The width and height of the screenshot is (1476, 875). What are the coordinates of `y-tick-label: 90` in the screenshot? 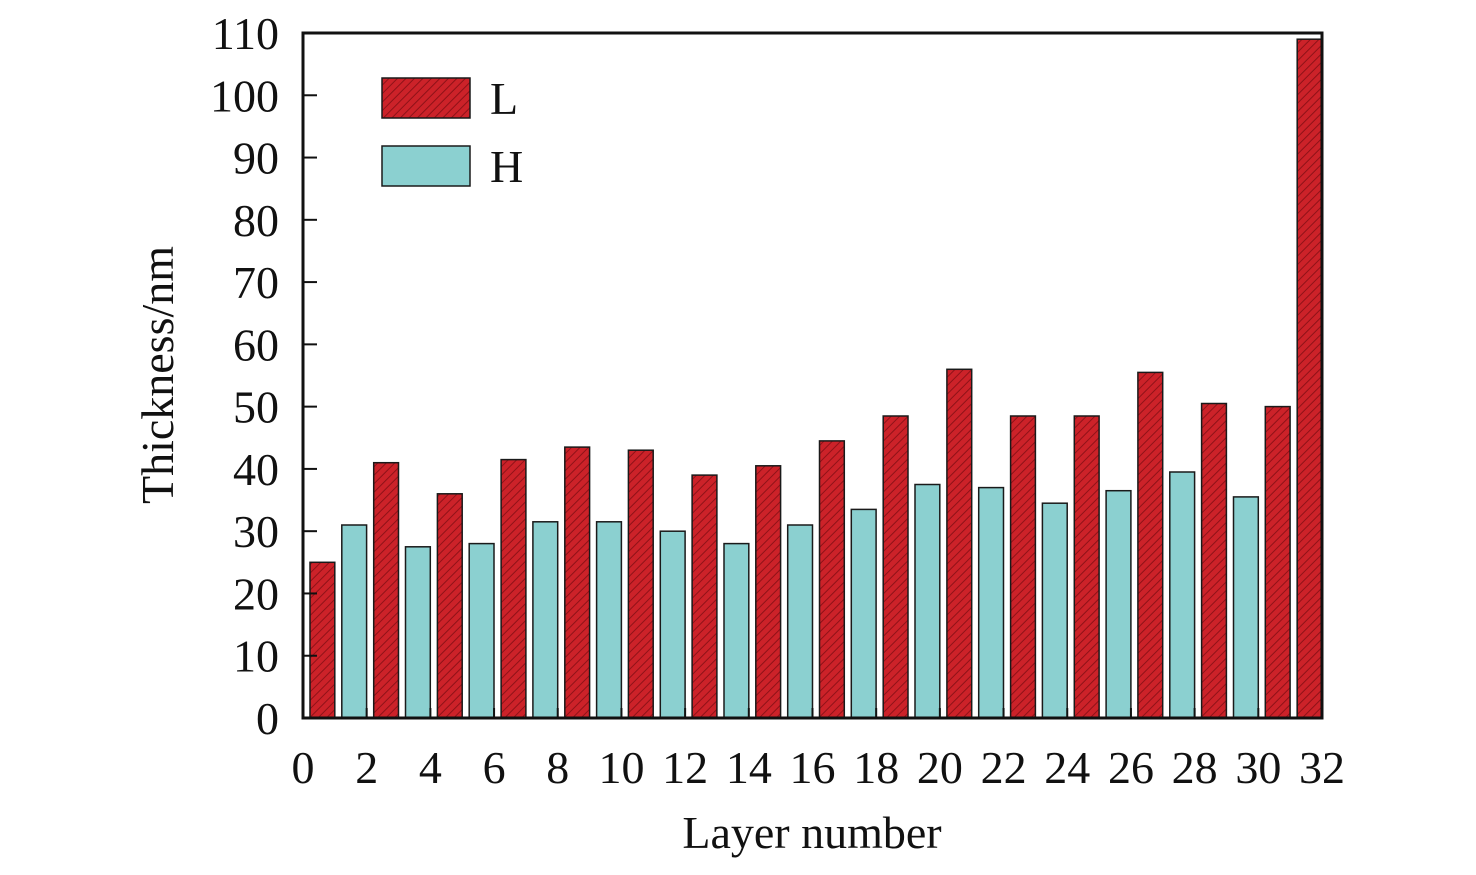 It's located at (256, 158).